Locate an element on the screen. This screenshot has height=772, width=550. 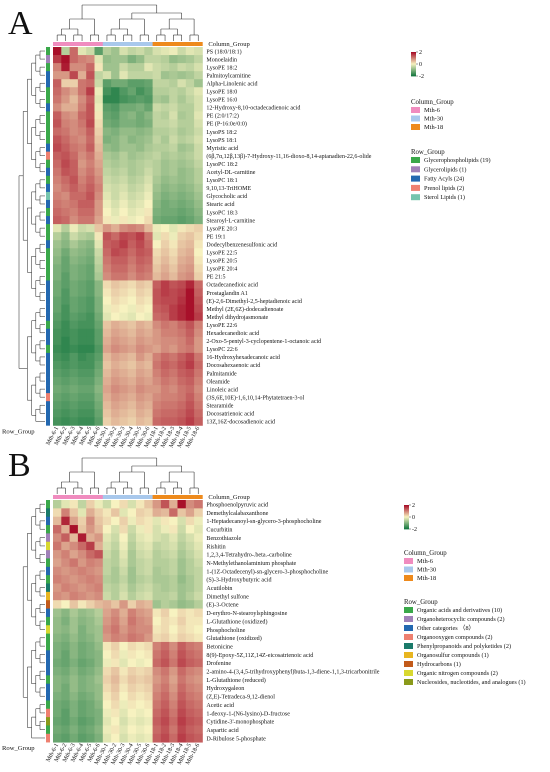
row-group-legend-label: Organoheterocyclic compounds (2) is located at coordinates (461, 619).